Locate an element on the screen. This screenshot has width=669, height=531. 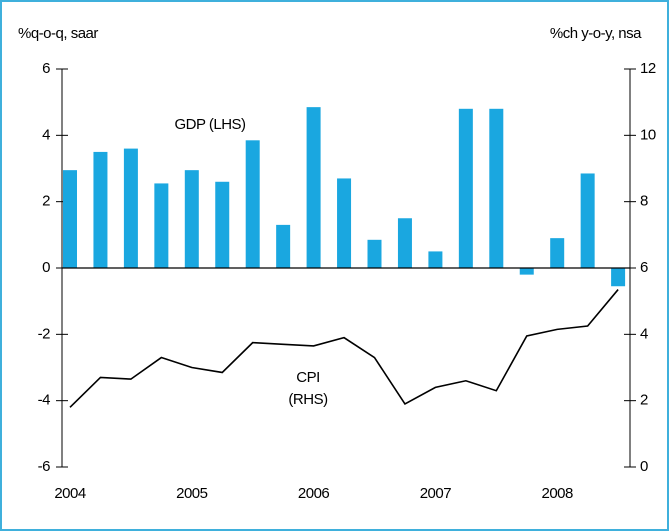
y-axis-label: %q-o-q, saar is located at coordinates (58, 33).